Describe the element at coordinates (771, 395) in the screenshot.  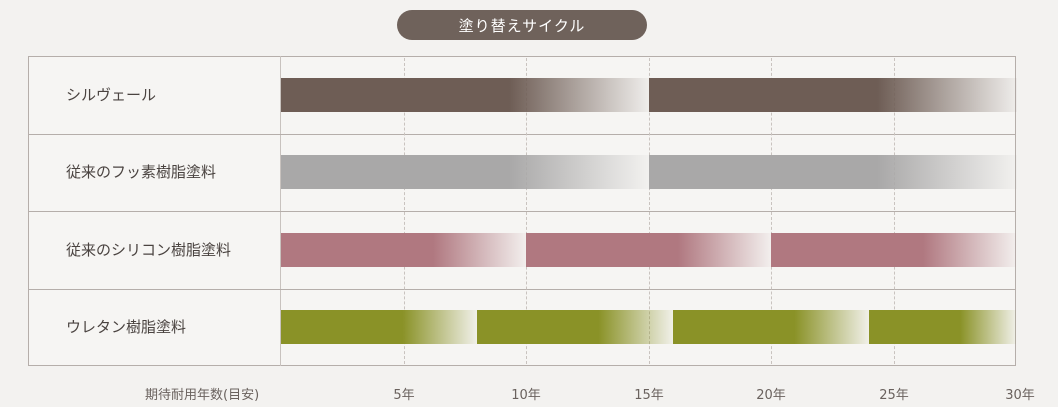
I see `x-tick-label: 20年` at that location.